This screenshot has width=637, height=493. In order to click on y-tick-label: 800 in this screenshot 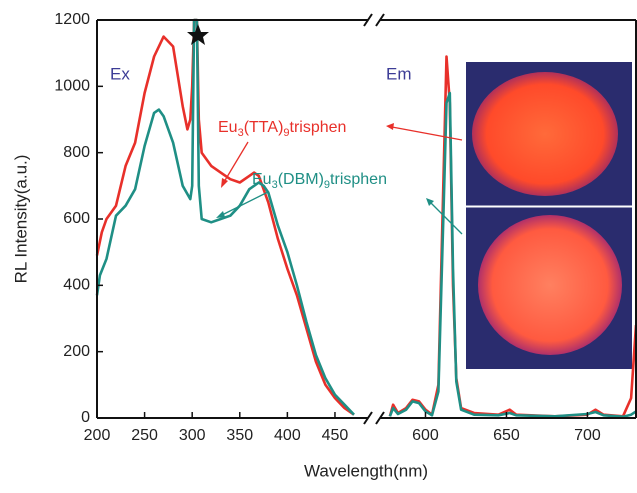, I will do `click(76, 152)`.